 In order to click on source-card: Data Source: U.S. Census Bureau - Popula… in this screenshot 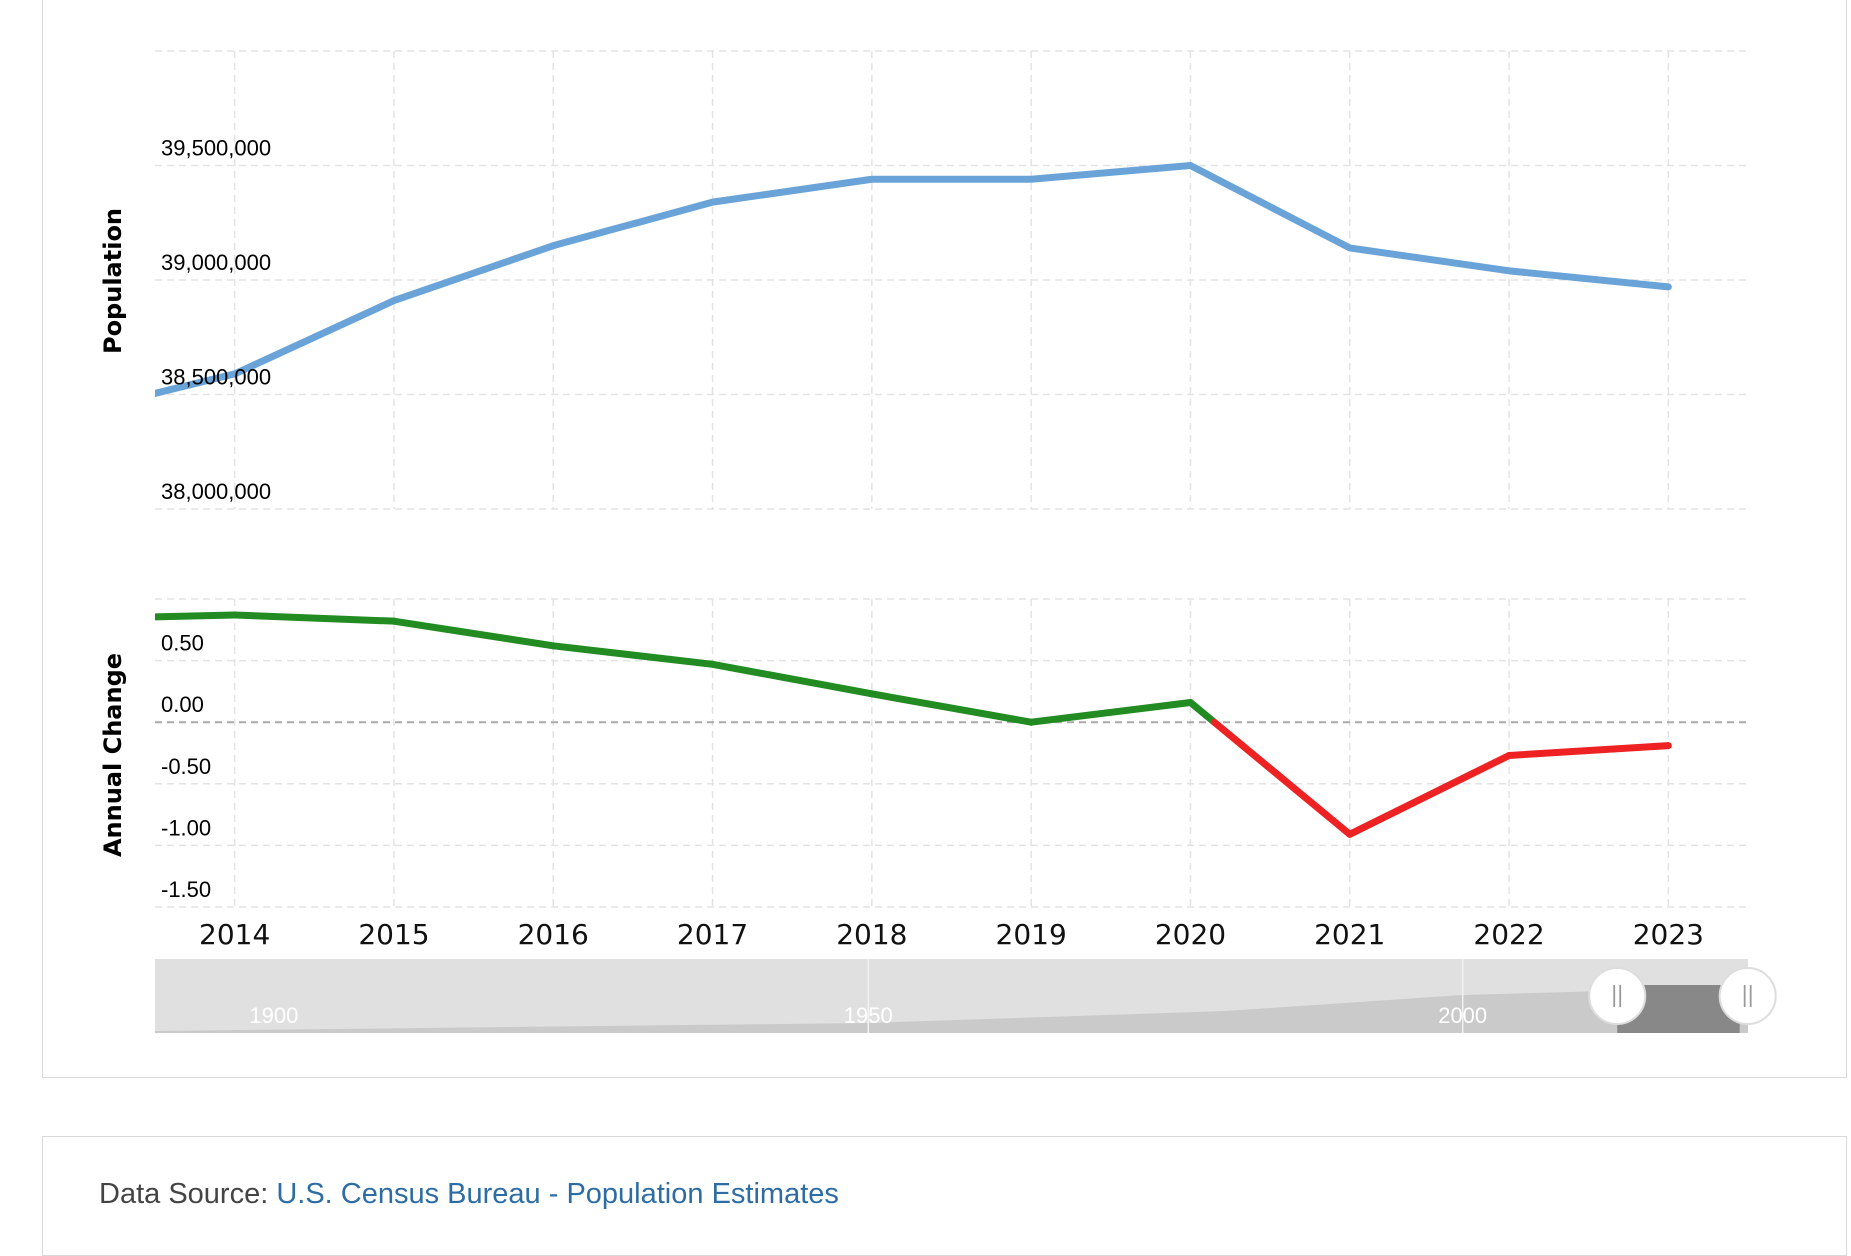, I will do `click(944, 1196)`.